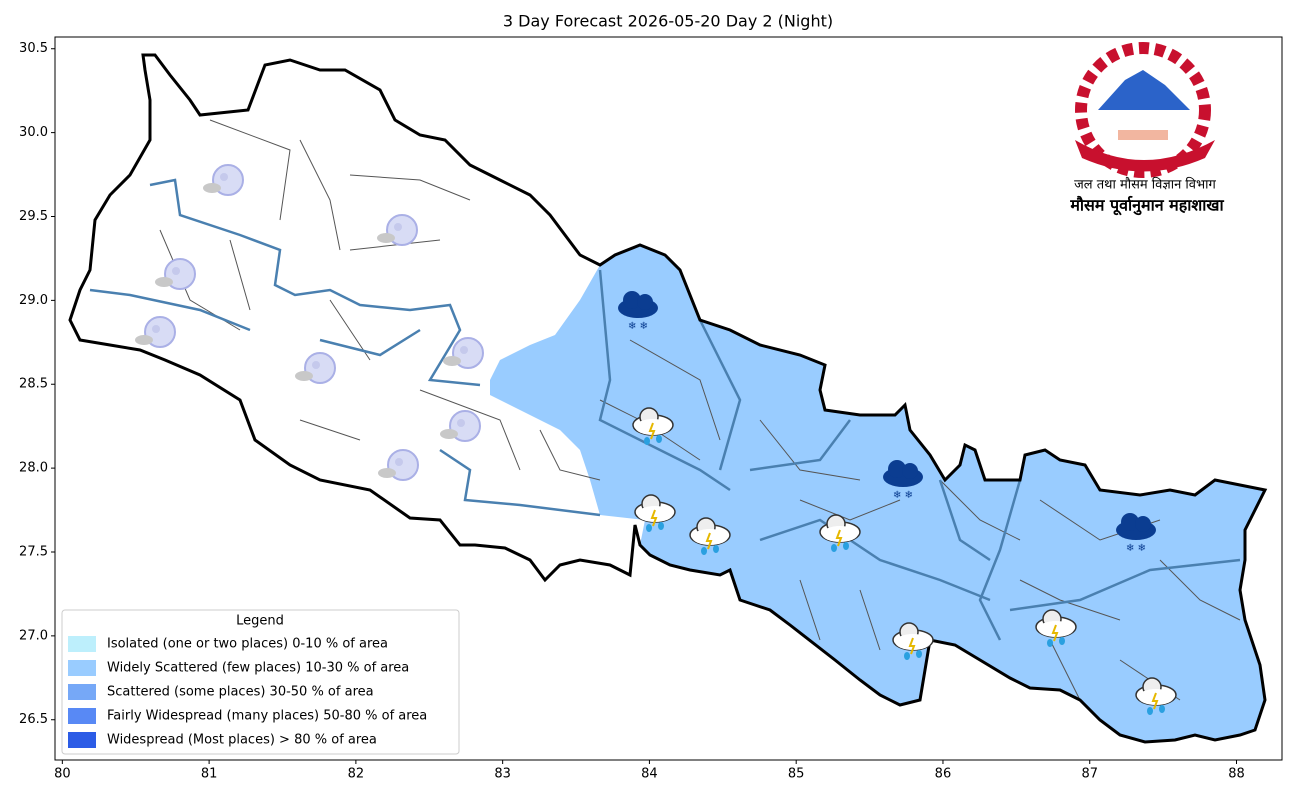 The image size is (1300, 804). I want to click on y-tick-label: 27.5, so click(33, 551).